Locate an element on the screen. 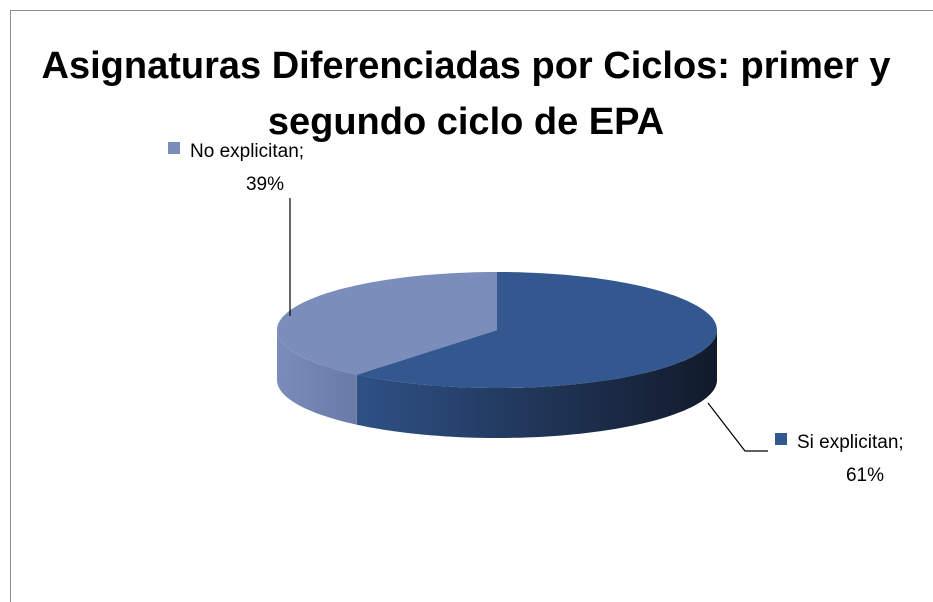 The image size is (933, 602). category-name: Si explicitan is located at coordinates (847, 442).